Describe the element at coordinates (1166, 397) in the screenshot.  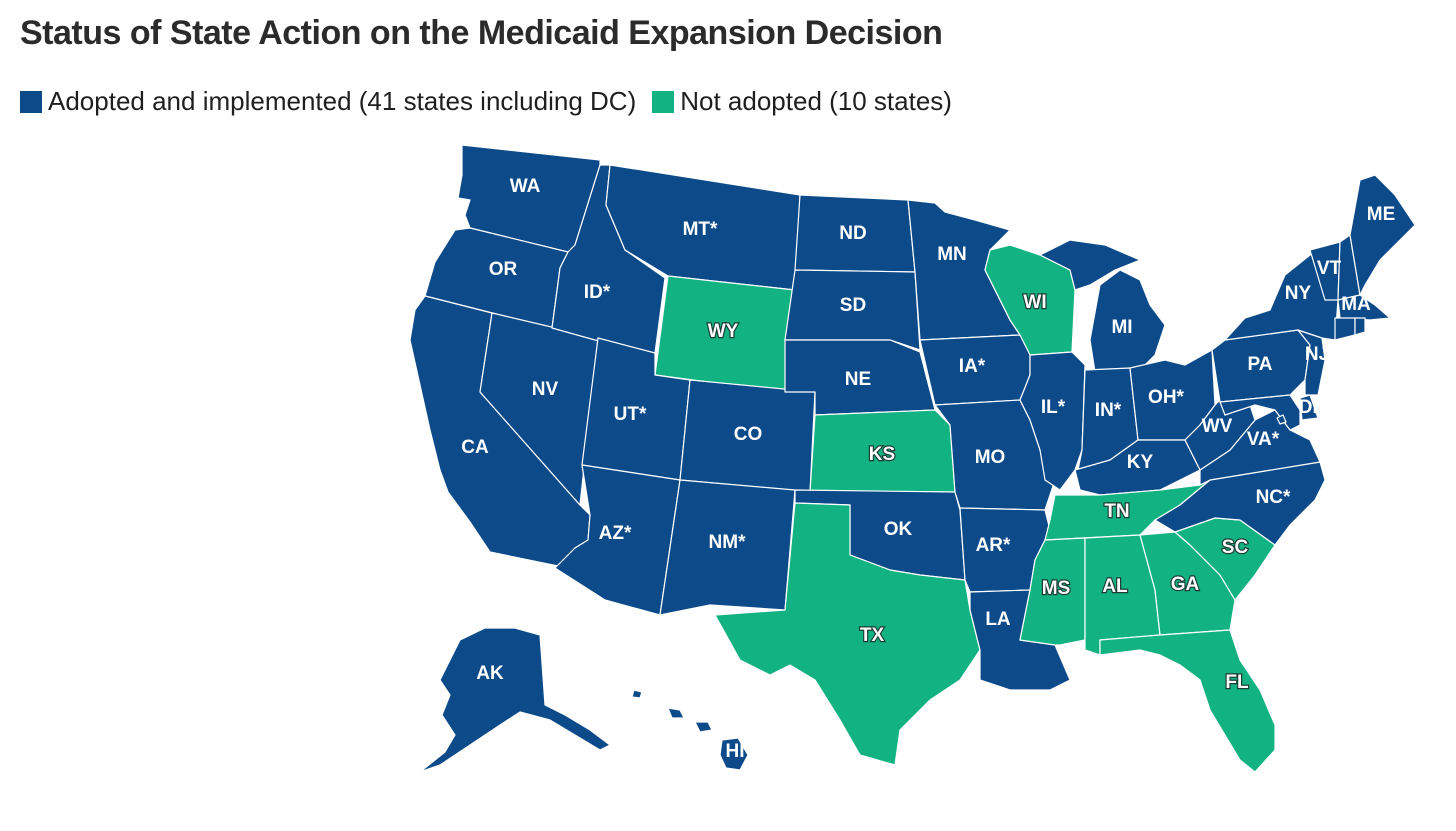
I see `label-oh: OH*` at that location.